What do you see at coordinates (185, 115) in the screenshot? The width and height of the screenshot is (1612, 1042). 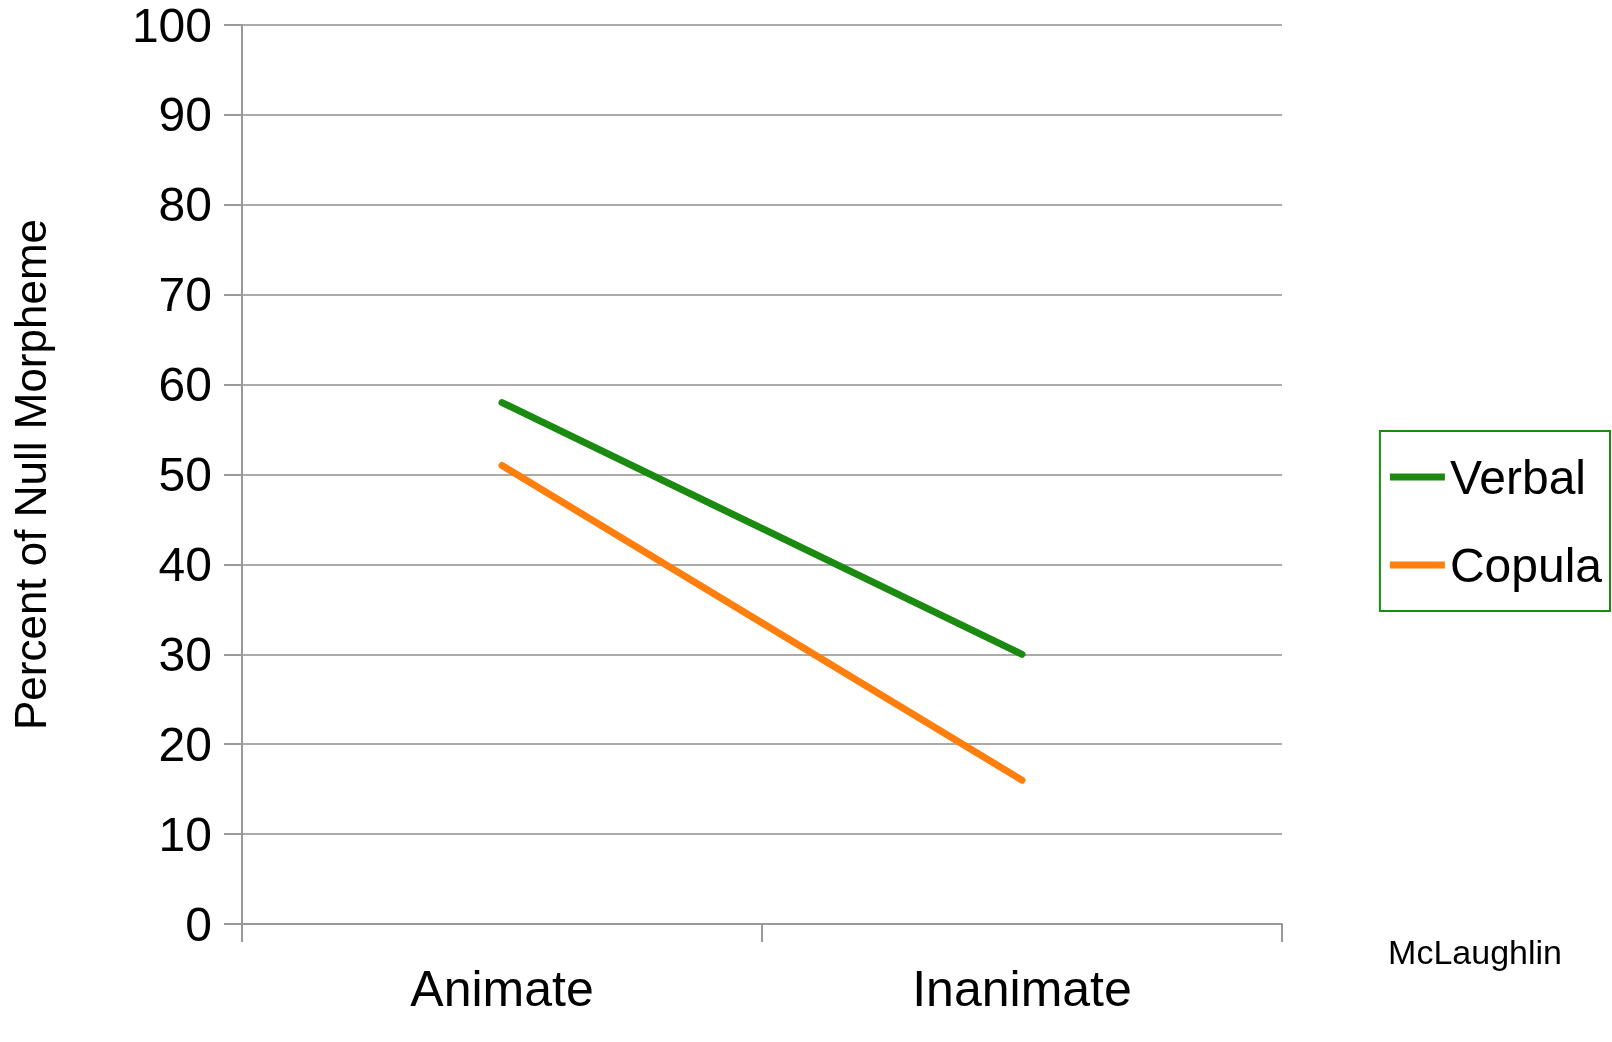 I see `y-tick-label: 90` at bounding box center [185, 115].